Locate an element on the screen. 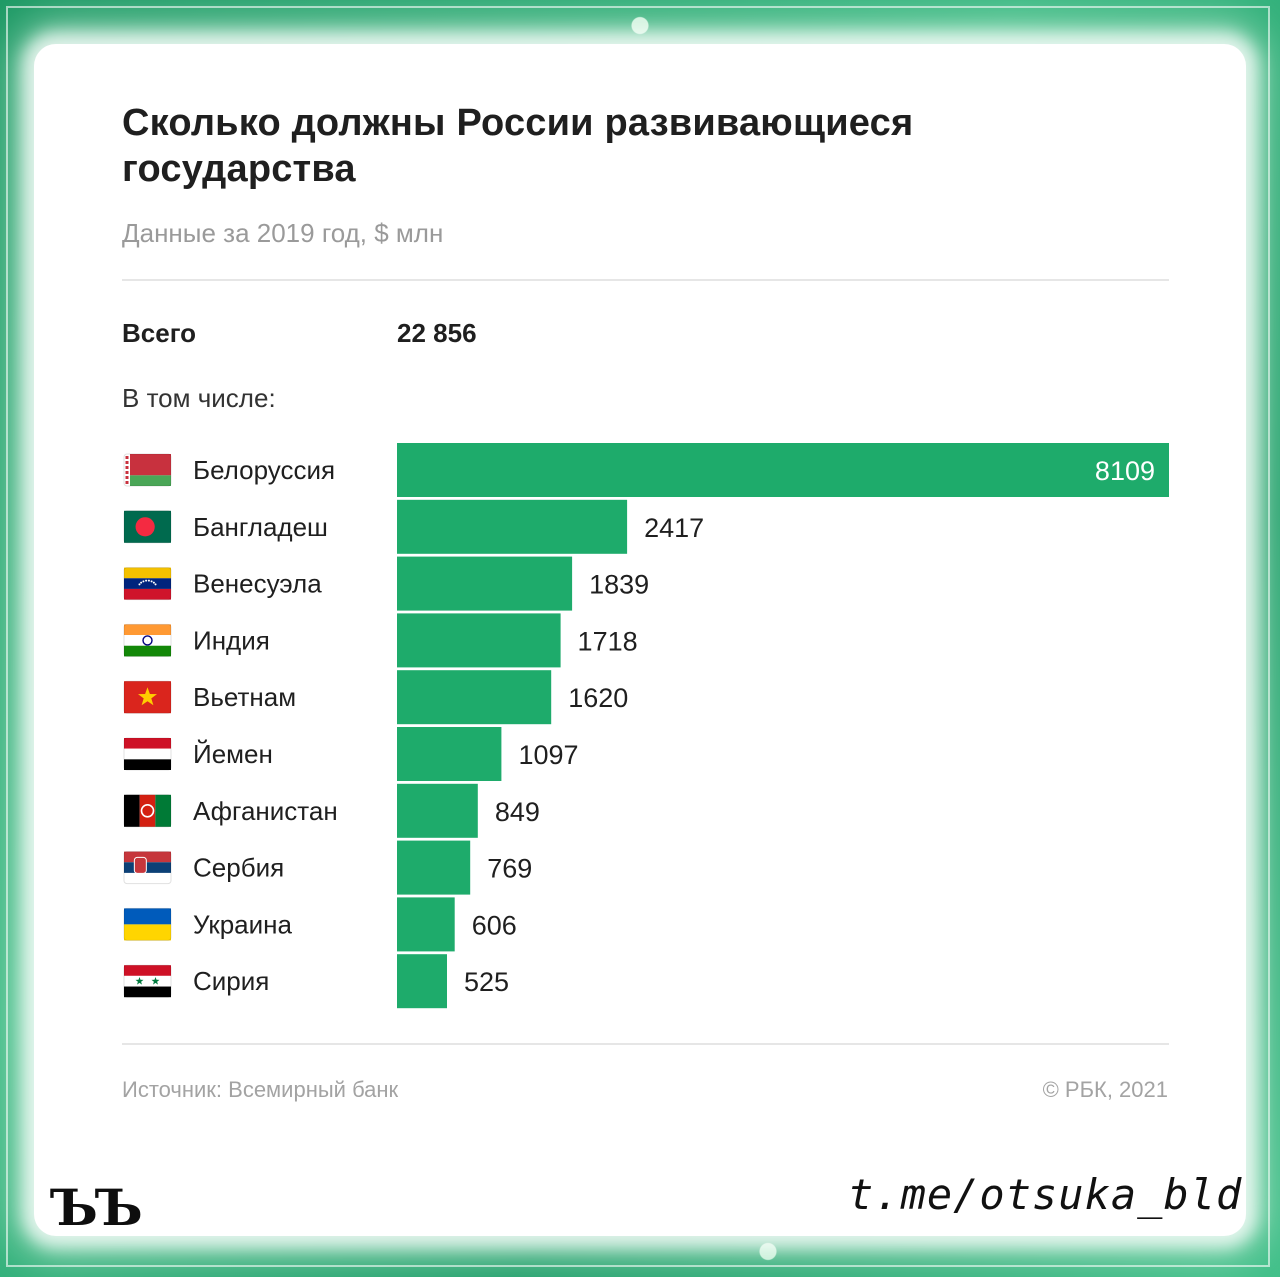  value-label: 2417 is located at coordinates (674, 528).